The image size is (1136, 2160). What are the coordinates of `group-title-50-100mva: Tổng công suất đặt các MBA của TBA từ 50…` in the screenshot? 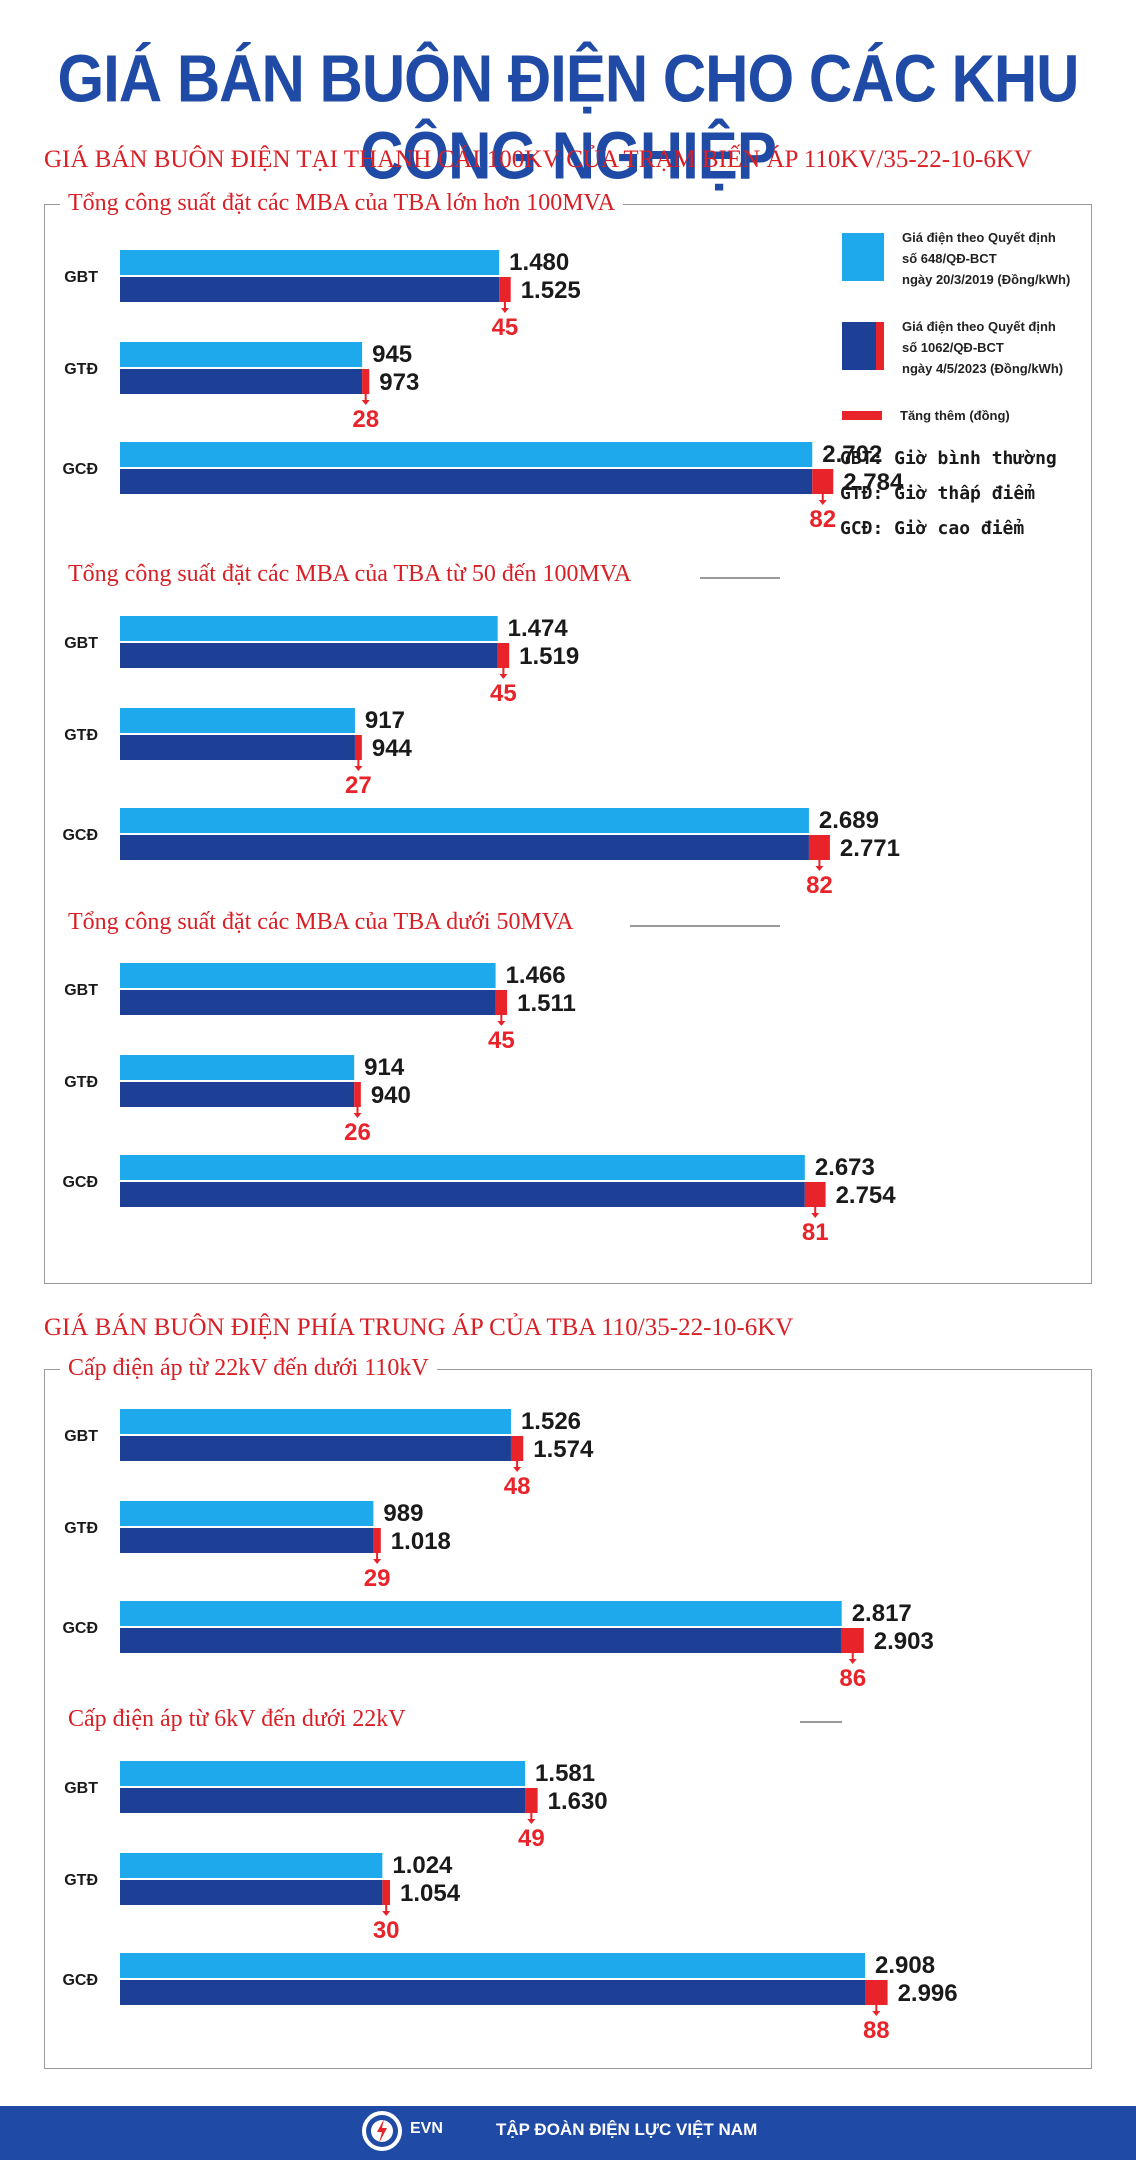 It's located at (350, 574).